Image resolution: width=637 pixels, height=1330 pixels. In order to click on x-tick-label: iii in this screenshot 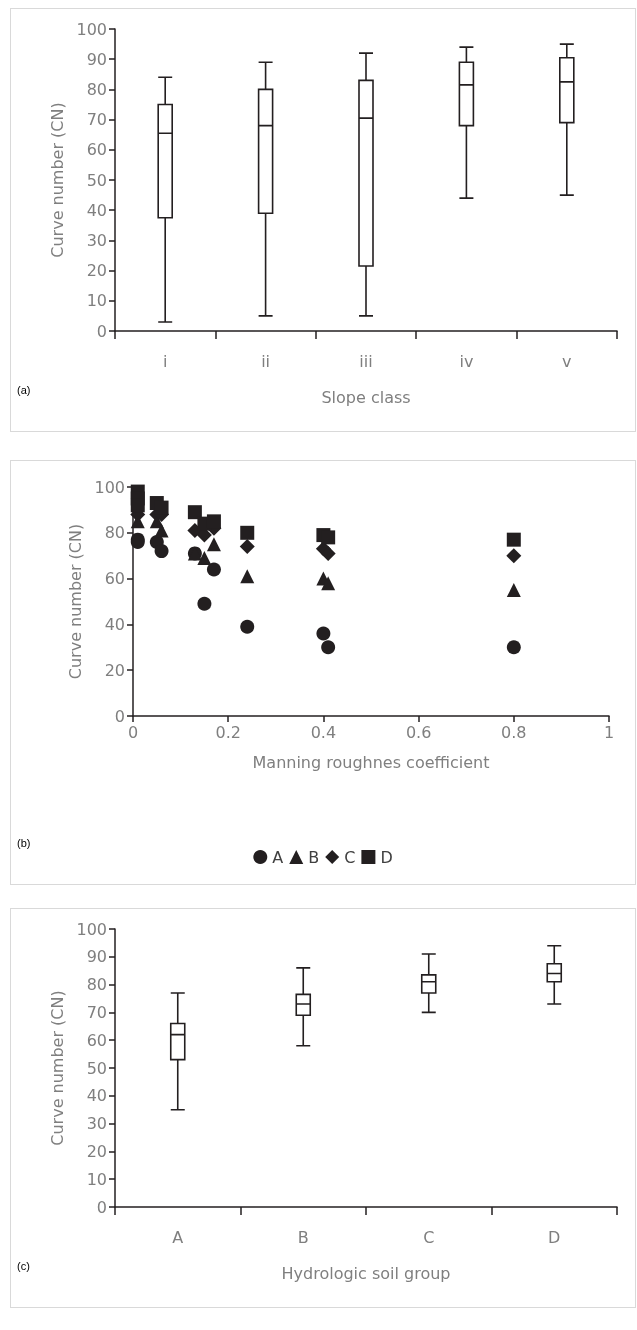, I will do `click(366, 361)`.